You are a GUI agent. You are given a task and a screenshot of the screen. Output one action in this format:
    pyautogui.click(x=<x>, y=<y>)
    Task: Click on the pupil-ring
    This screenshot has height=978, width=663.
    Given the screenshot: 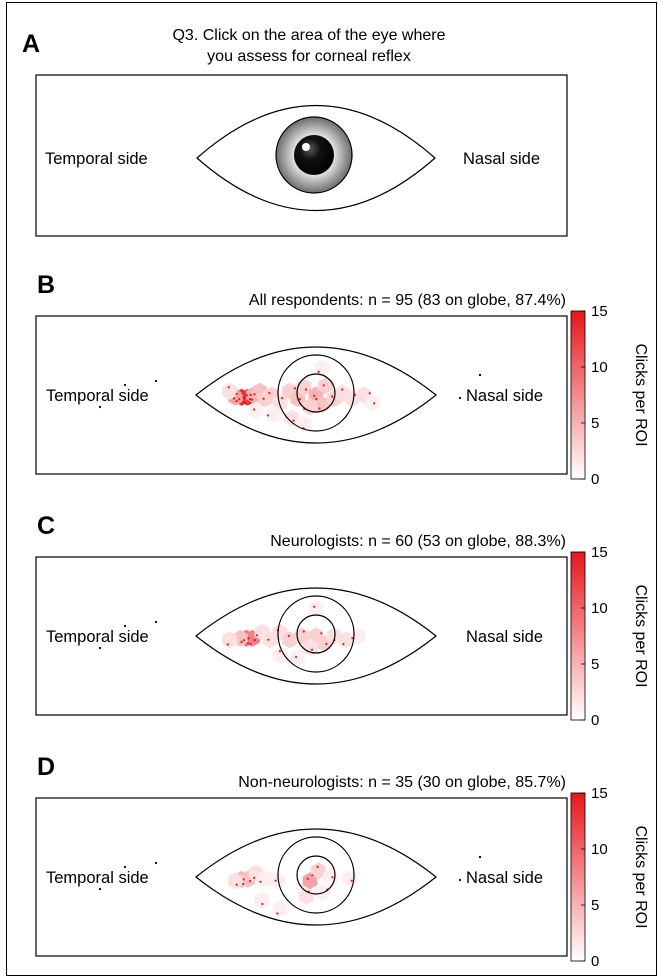 What is the action you would take?
    pyautogui.click(x=316, y=393)
    